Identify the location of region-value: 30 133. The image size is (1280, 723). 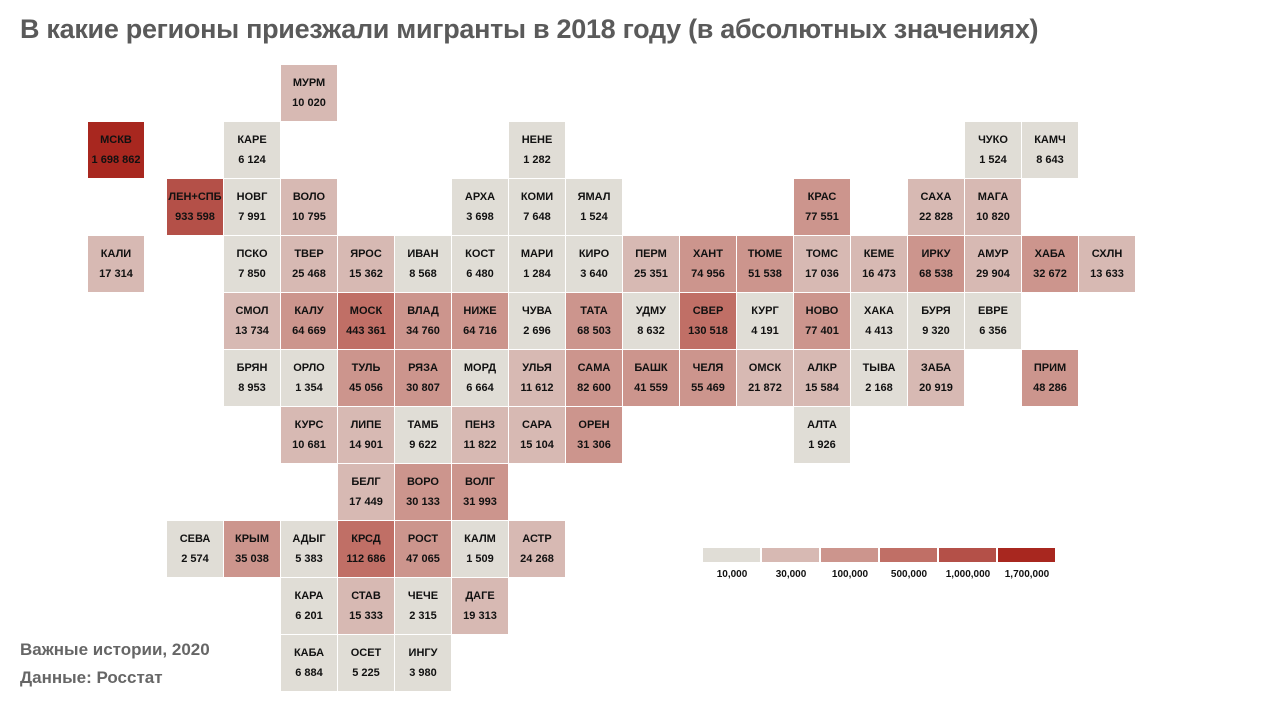
(423, 502).